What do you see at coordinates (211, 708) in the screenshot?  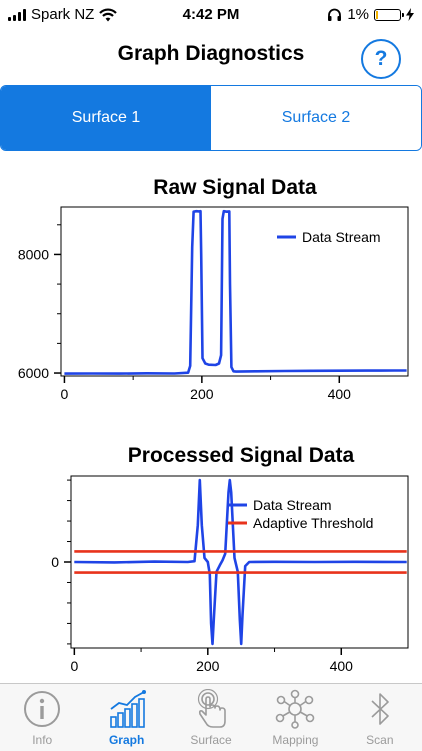 I see `touch-hand-icon` at bounding box center [211, 708].